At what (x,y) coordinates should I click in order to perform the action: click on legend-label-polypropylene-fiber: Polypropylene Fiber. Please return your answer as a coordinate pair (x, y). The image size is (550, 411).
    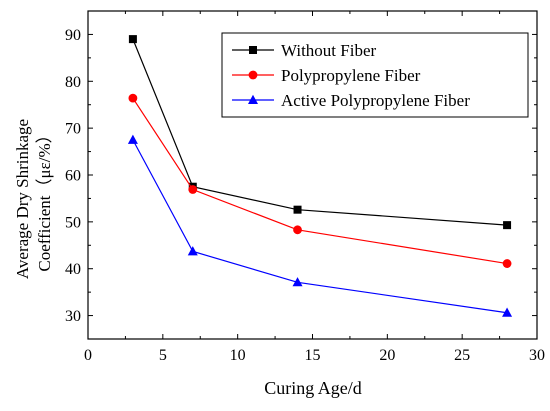
    Looking at the image, I should click on (351, 75).